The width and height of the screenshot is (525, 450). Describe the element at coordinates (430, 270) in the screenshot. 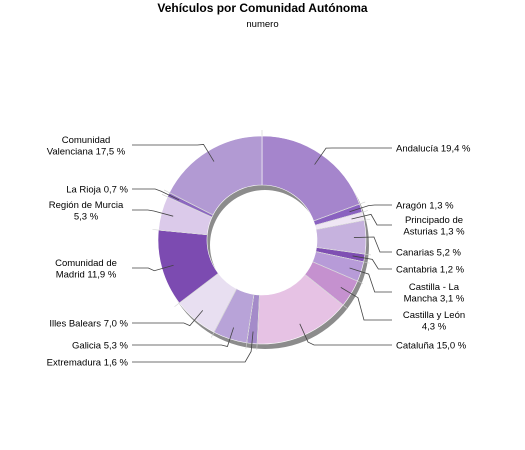

I see `label-cantabria-1-2: Cantabria 1,2 %` at that location.